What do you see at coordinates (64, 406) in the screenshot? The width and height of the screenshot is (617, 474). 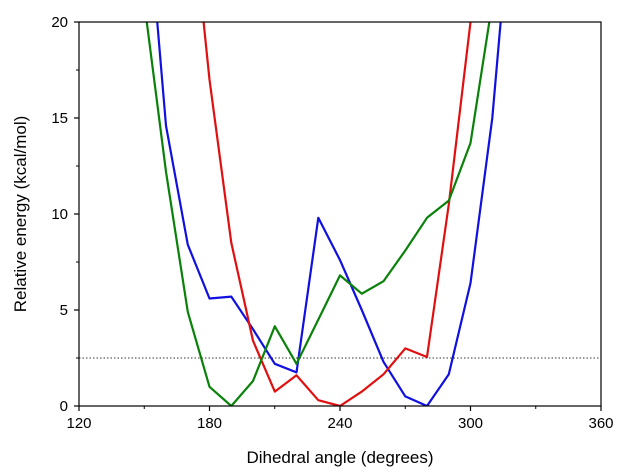 I see `y-tick-label: 0` at bounding box center [64, 406].